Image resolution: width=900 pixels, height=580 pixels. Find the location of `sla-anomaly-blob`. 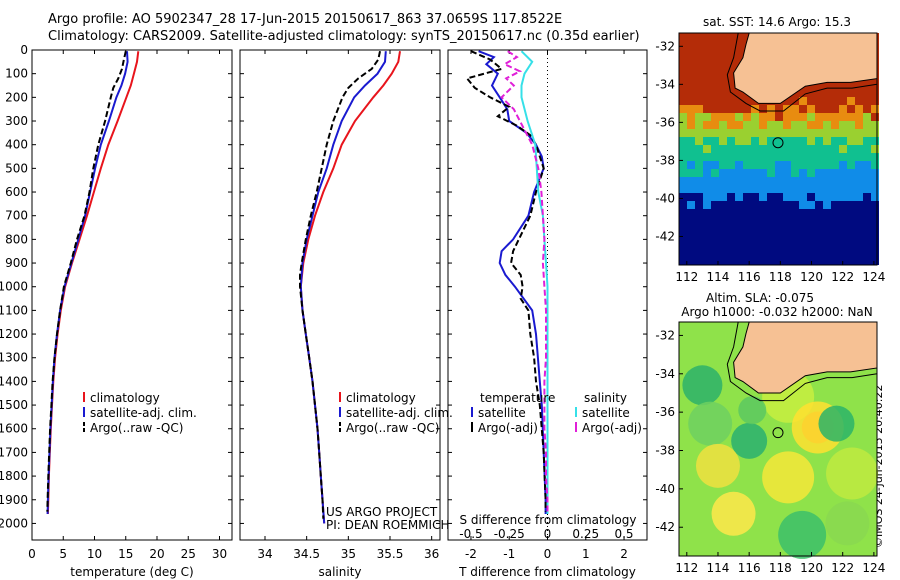

sla-anomaly-blob is located at coordinates (802, 534).